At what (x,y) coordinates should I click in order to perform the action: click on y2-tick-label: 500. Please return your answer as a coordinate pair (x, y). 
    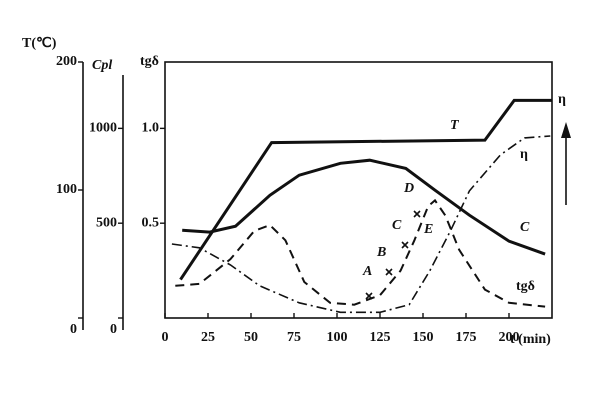
    Looking at the image, I should click on (106, 222).